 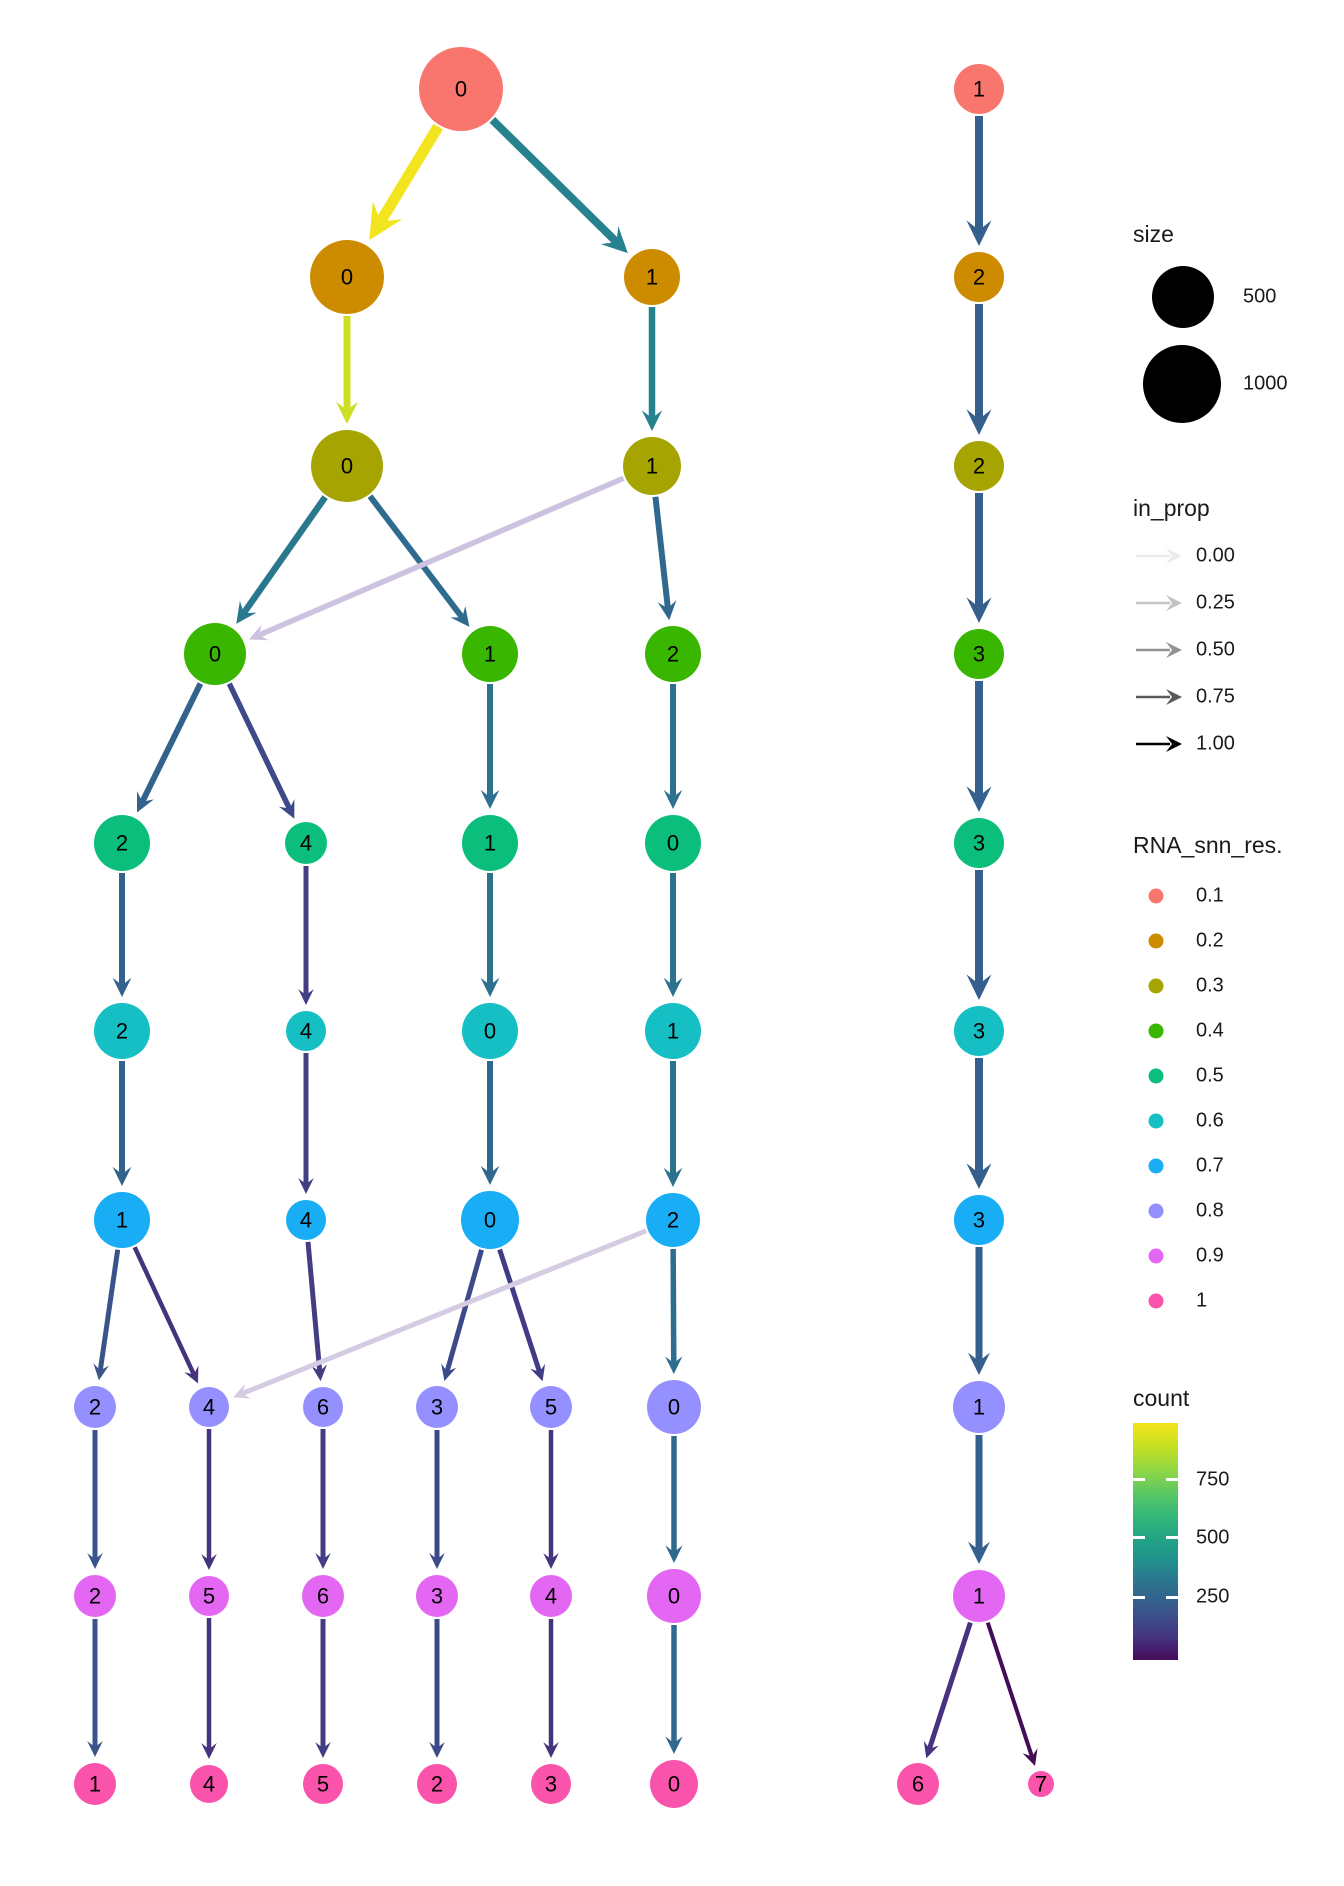 What do you see at coordinates (95, 1499) in the screenshot?
I see `edge-0.8-2-to-0.9-2` at bounding box center [95, 1499].